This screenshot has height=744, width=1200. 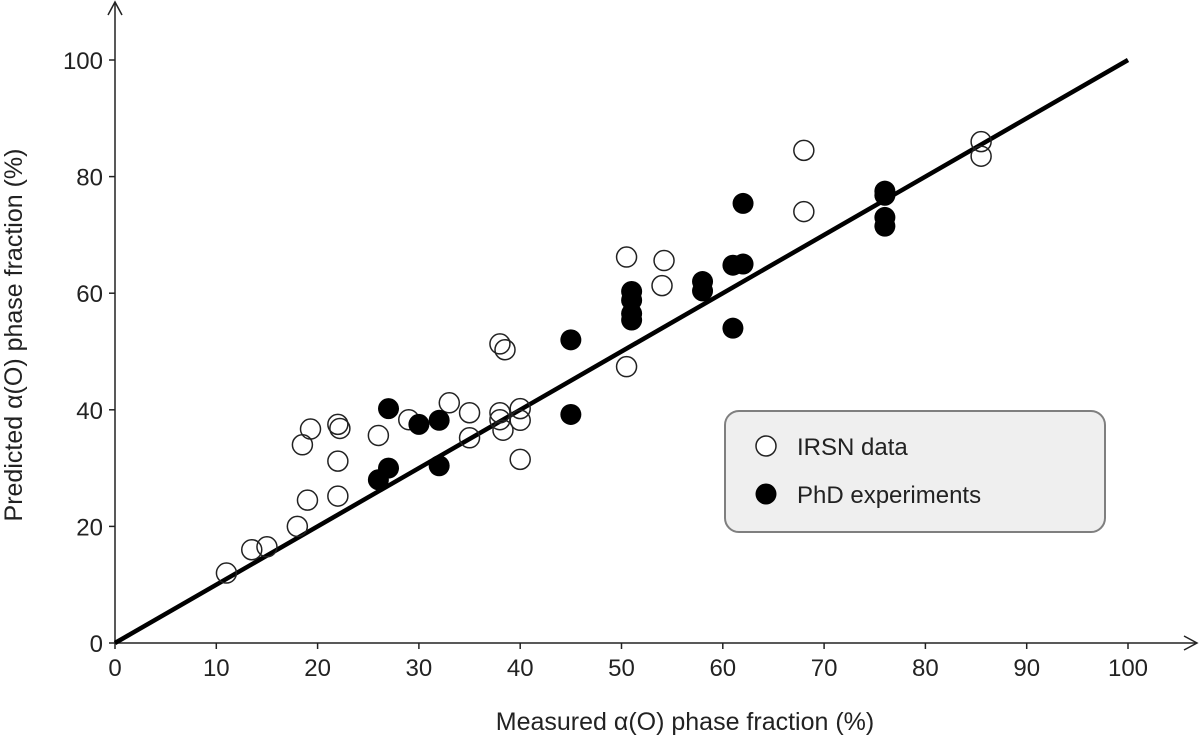 What do you see at coordinates (1191, 643) in the screenshot?
I see `x-axis-arrow` at bounding box center [1191, 643].